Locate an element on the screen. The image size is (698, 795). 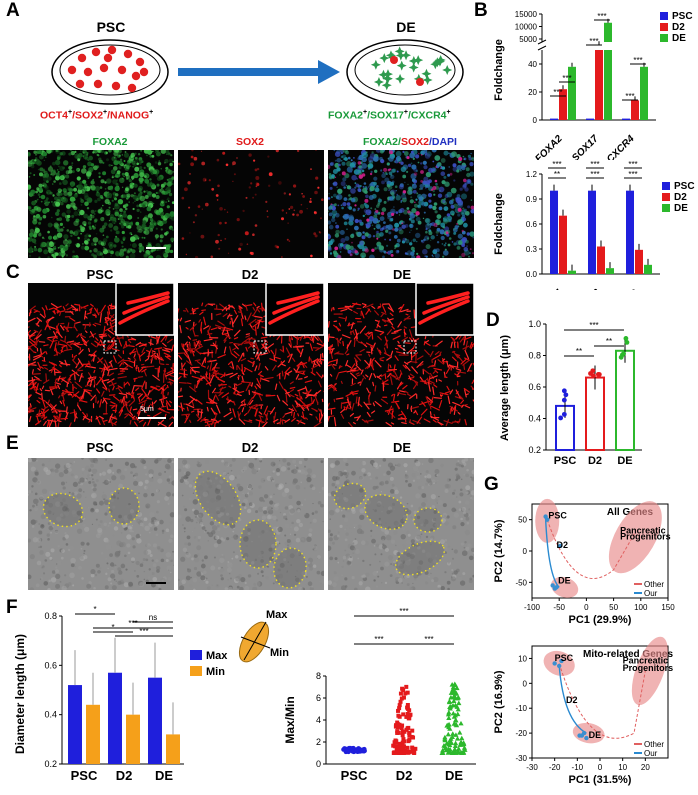
b-bot-ylabel: Foldchange is located at coordinates (499, 224).